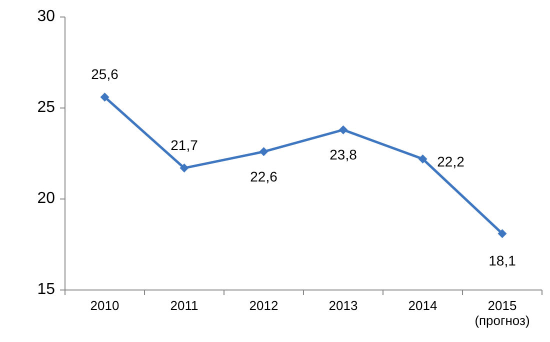 This screenshot has height=342, width=550. I want to click on x-tick-label: 2014, so click(423, 305).